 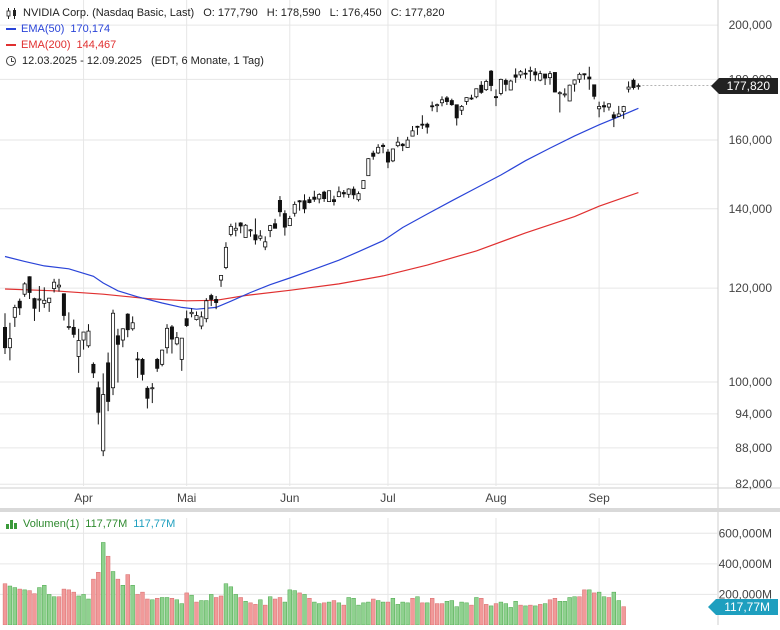 What do you see at coordinates (289, 498) in the screenshot?
I see `time-axis-tick-label: Jun` at bounding box center [289, 498].